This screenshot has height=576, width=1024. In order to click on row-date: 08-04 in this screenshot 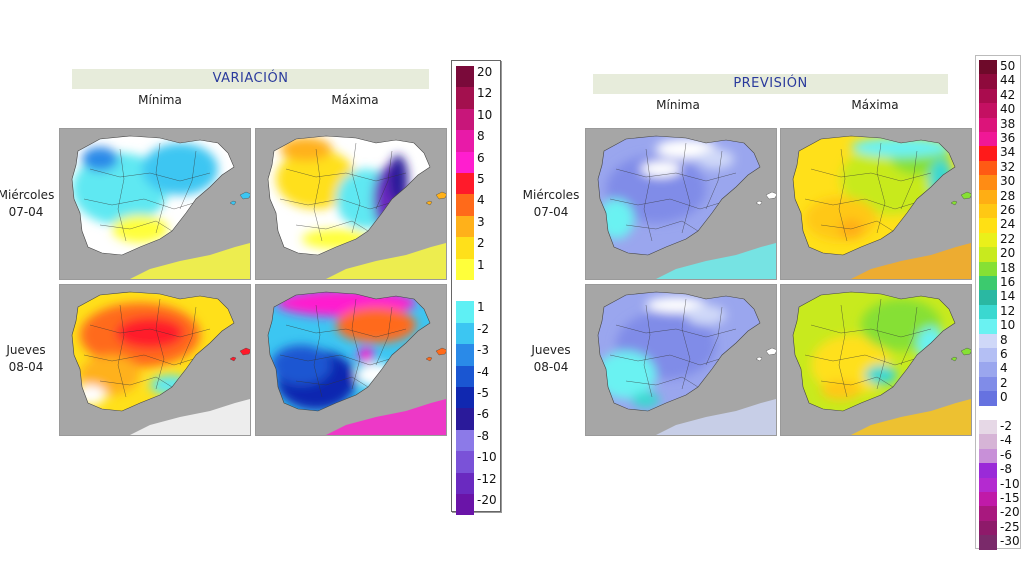, I will do `click(26, 367)`.